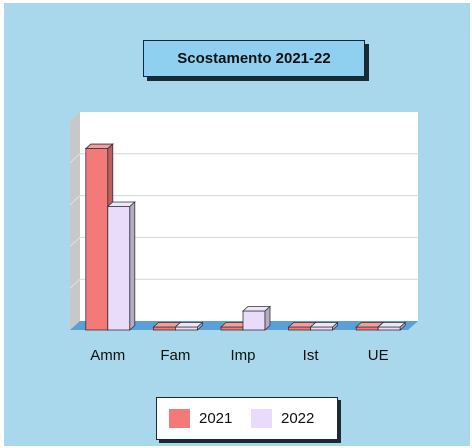  Describe the element at coordinates (216, 418) in the screenshot. I see `legend-label-2021: 2021` at that location.